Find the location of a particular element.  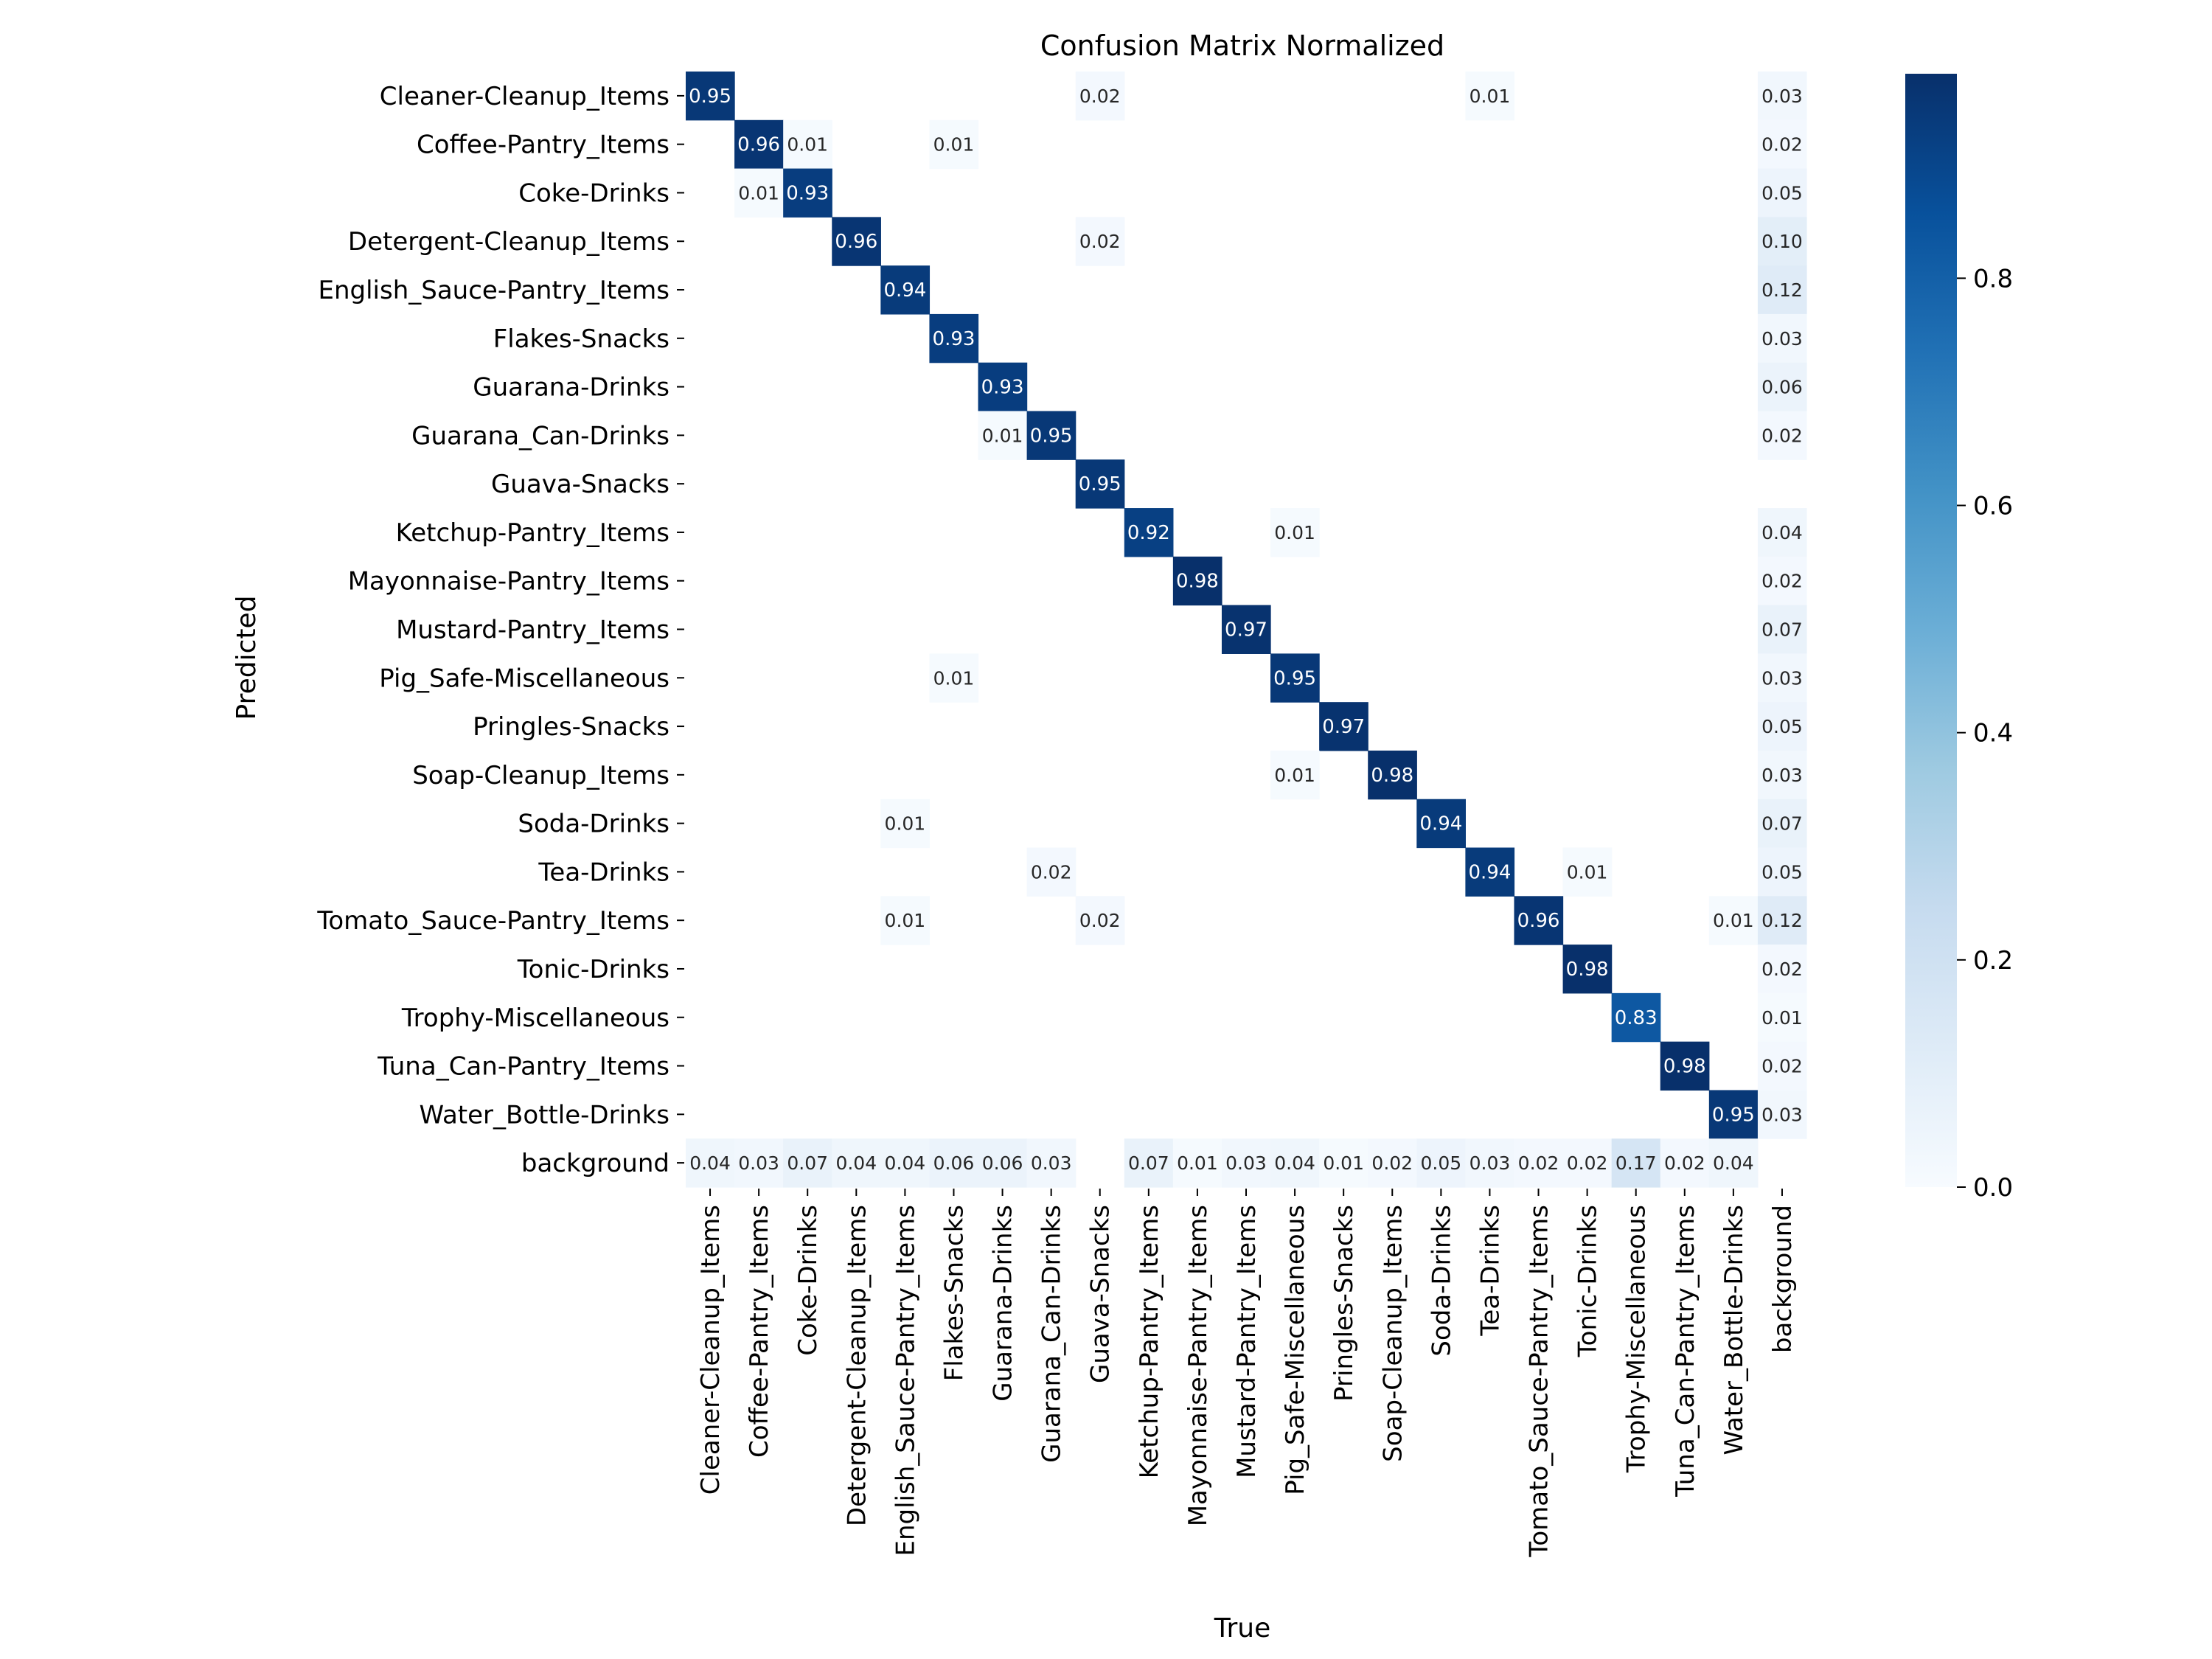

x-tick-label: Ketchup-Pantry_Items is located at coordinates (1149, 1341).